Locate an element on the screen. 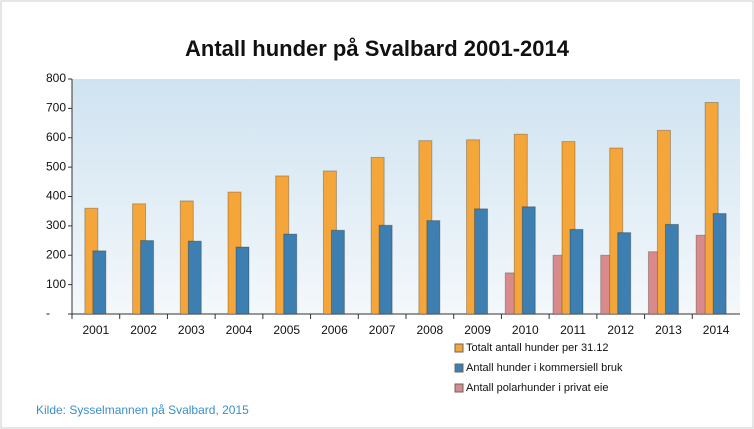  x-tick-label: 2008 is located at coordinates (430, 330).